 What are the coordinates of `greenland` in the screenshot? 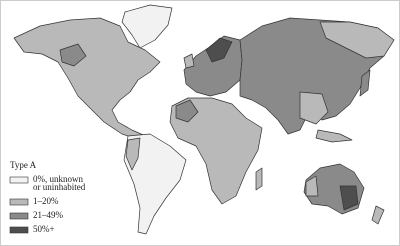 It's located at (147, 26).